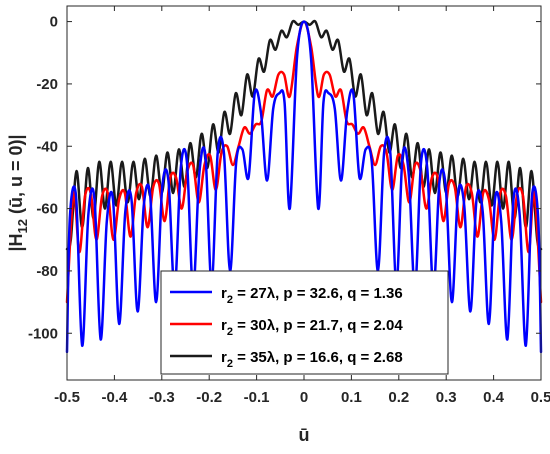  What do you see at coordinates (43, 333) in the screenshot?
I see `y-tick-label: -100` at bounding box center [43, 333].